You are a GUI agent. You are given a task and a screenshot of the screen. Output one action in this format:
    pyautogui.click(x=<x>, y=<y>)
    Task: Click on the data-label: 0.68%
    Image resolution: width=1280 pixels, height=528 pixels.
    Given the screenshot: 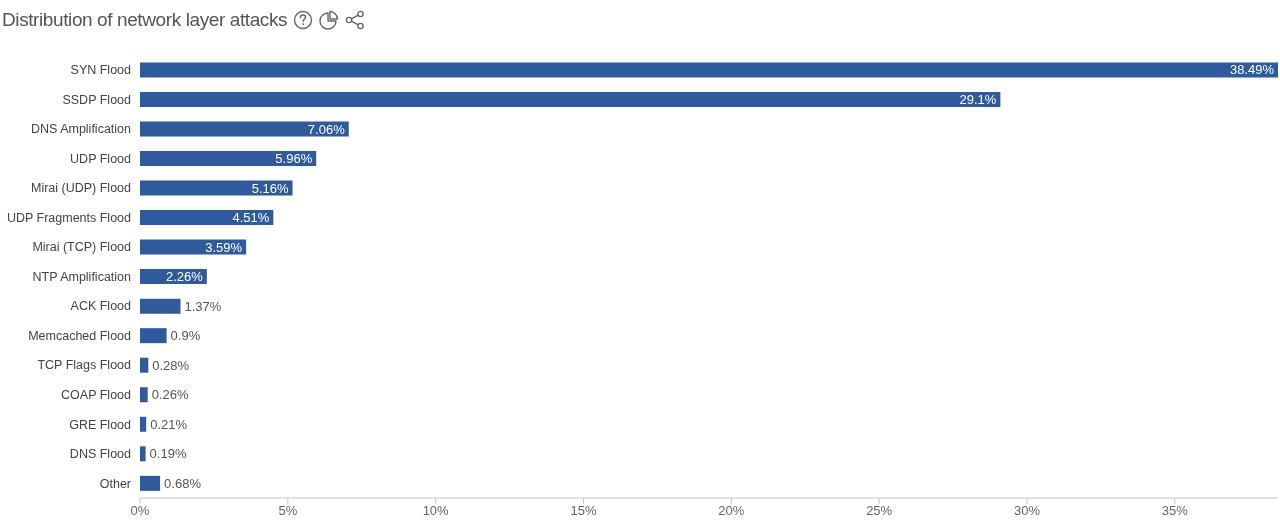 What is the action you would take?
    pyautogui.click(x=183, y=483)
    